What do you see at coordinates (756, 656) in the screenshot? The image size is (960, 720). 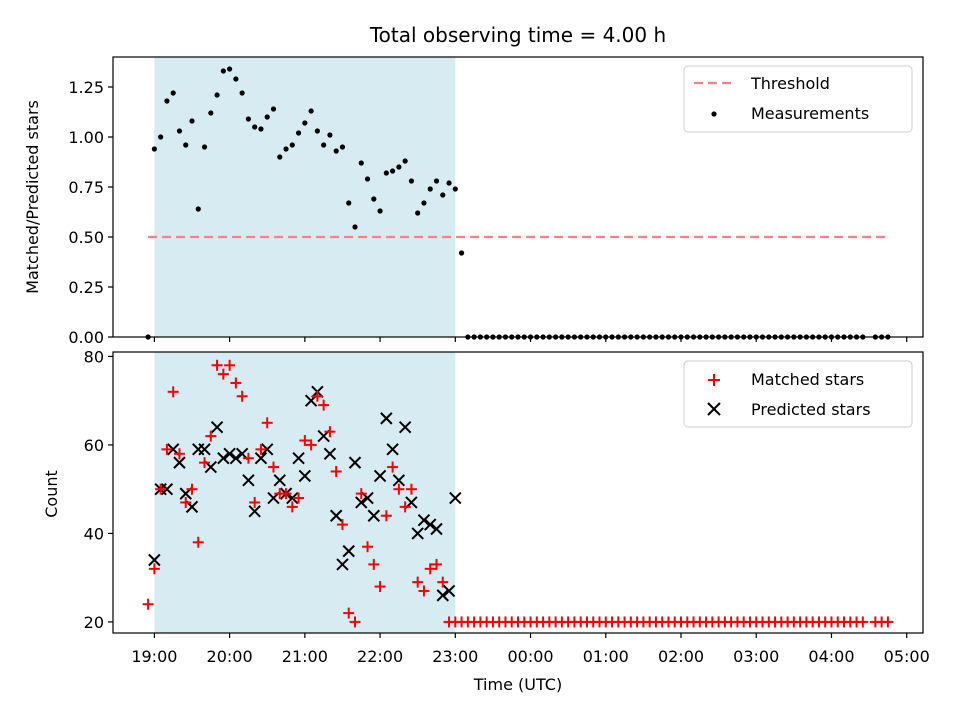 I see `x-tick-label: 03:00` at bounding box center [756, 656].